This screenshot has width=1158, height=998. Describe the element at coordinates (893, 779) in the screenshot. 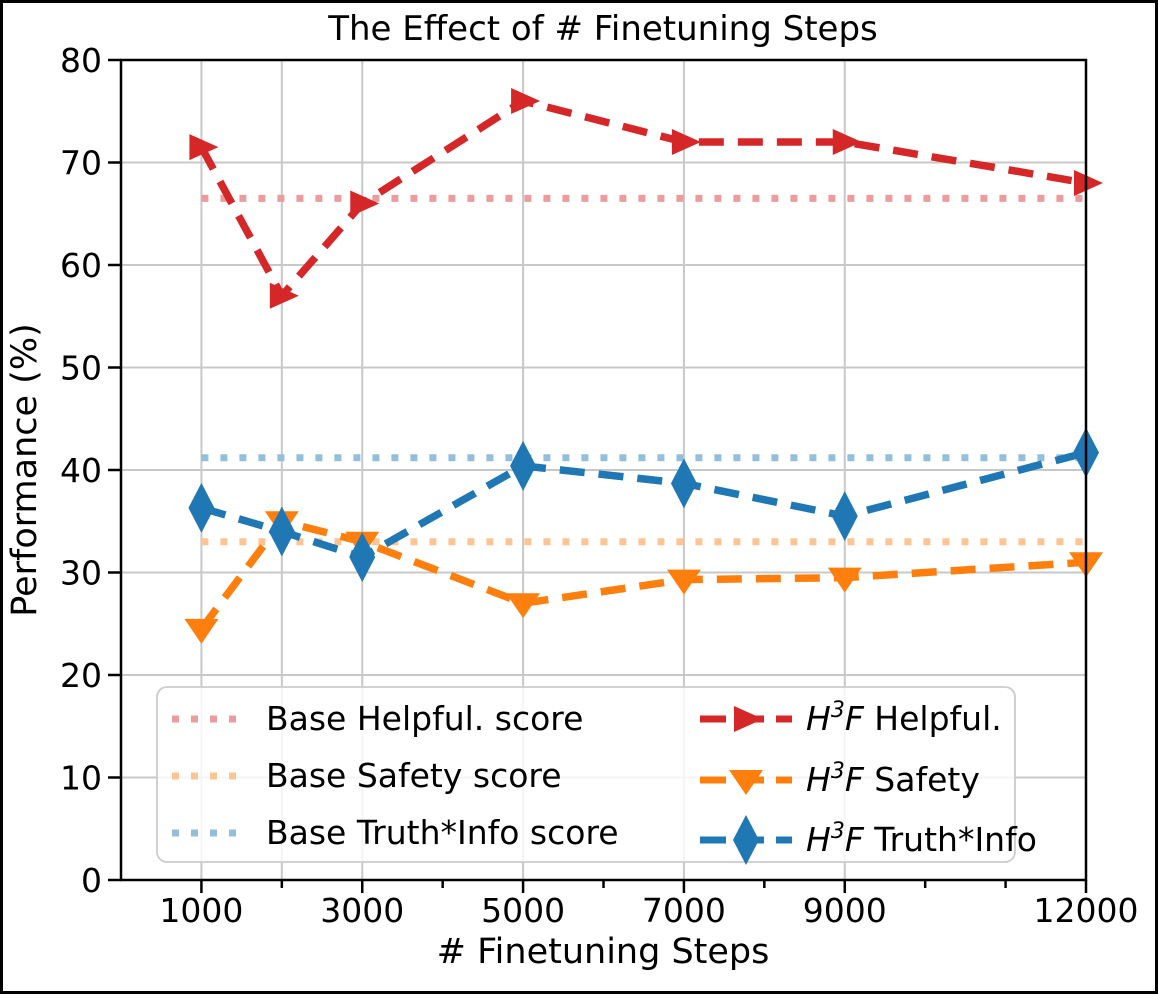

I see `legend-label: H3F Safety` at that location.